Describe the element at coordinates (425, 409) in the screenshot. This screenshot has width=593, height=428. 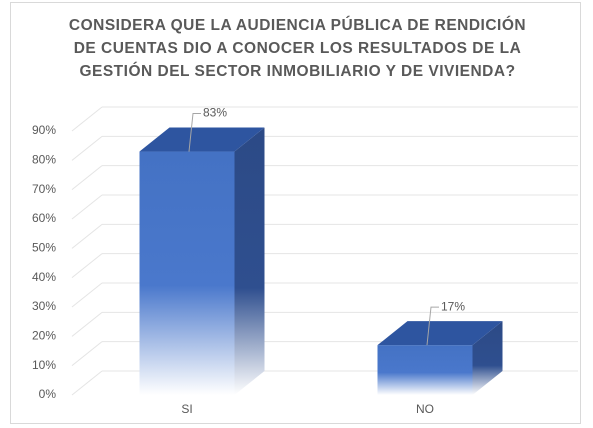
I see `x-tick-label: NO` at that location.